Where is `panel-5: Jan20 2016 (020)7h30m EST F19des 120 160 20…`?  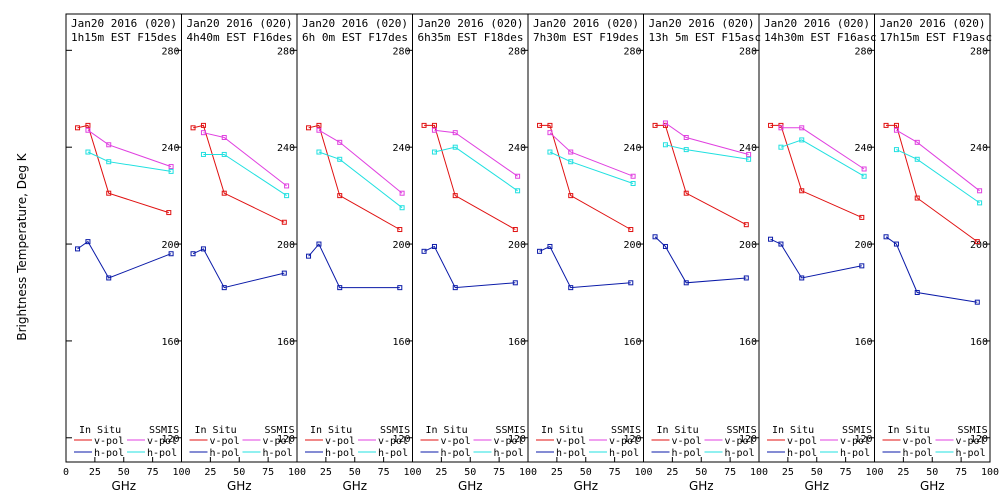
panel-5: Jan20 2016 (020)7h30m EST F19des 120 160 20… is located at coordinates (590, 253).